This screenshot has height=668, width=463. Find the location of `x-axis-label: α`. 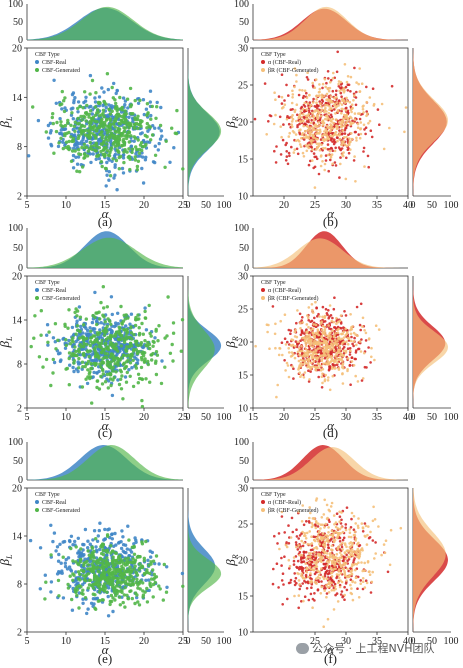

x-axis-label: α is located at coordinates (331, 425).